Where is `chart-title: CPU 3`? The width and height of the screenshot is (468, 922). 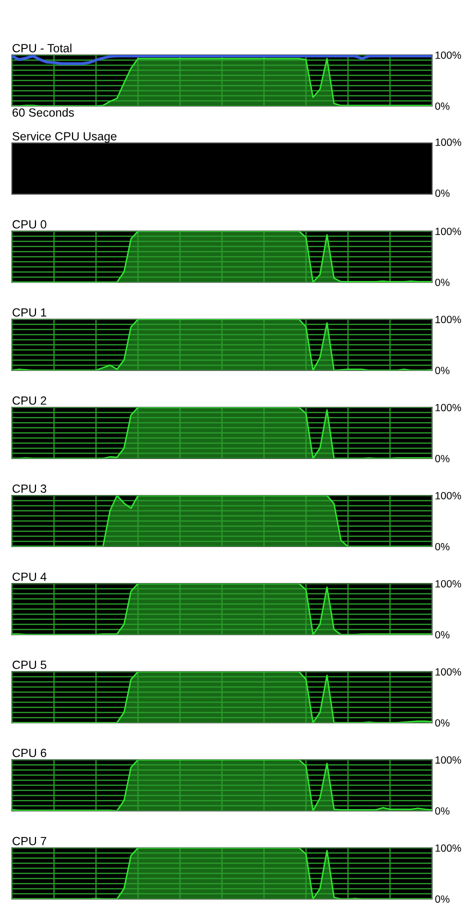
chart-title: CPU 3 is located at coordinates (29, 488).